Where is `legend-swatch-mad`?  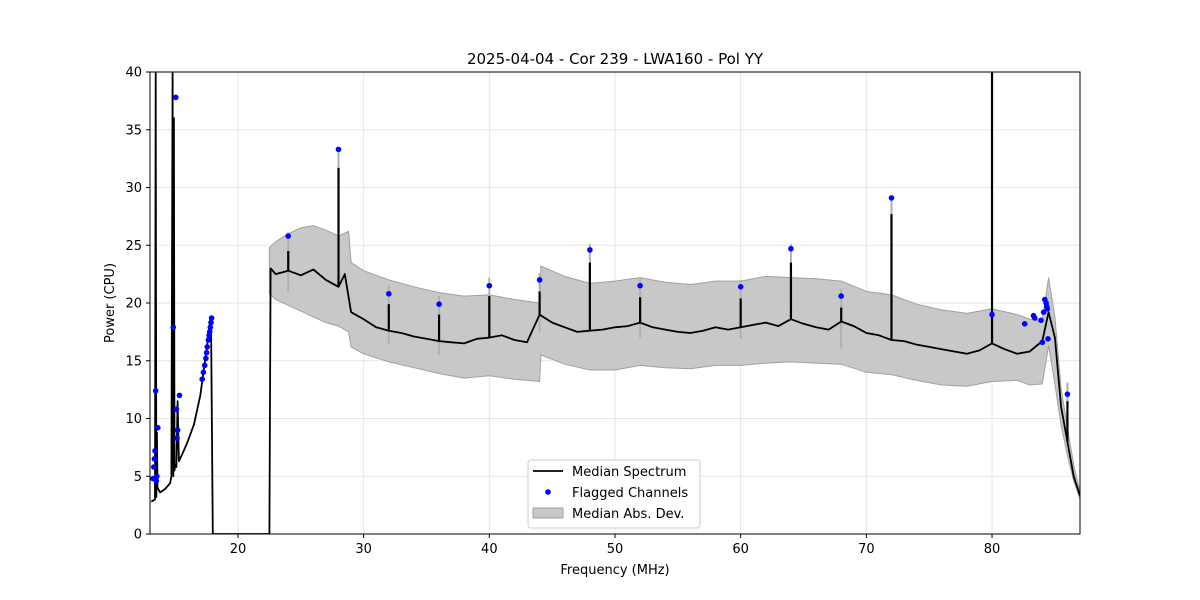
legend-swatch-mad is located at coordinates (548, 513).